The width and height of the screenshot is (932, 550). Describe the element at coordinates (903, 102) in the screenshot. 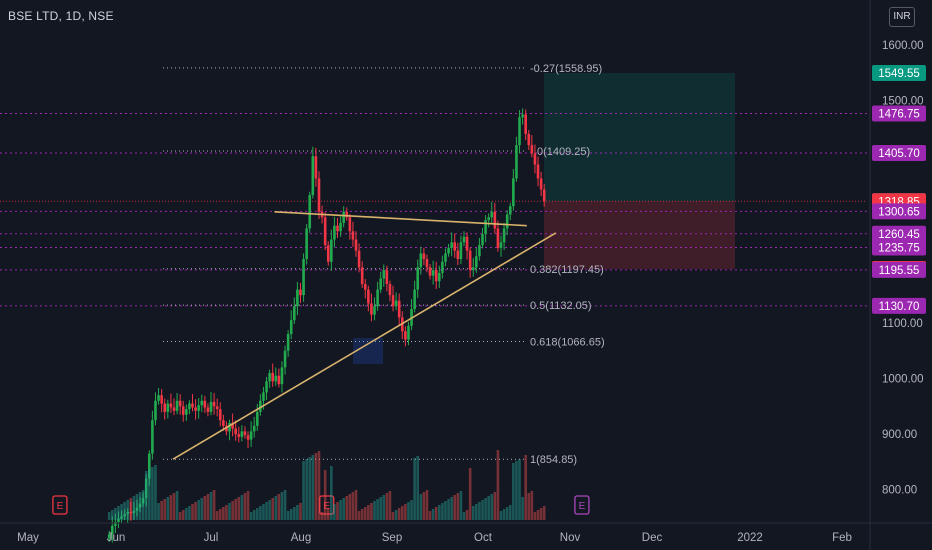

I see `y-tick-label: 1500.00` at that location.